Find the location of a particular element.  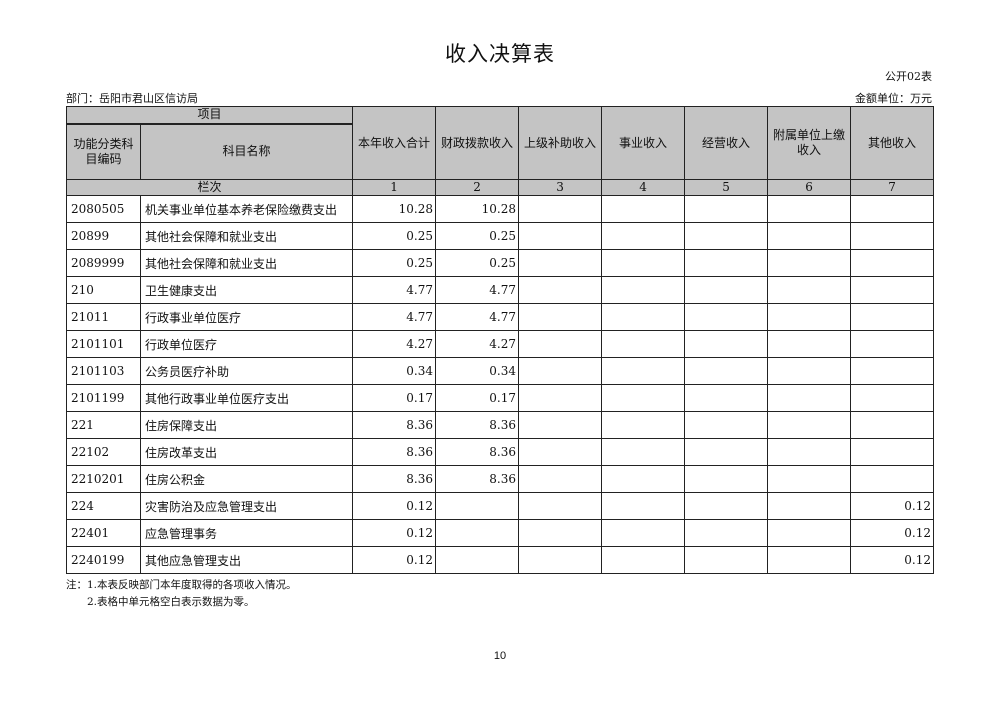

row-name: 卫生健康支出 is located at coordinates (246, 290).